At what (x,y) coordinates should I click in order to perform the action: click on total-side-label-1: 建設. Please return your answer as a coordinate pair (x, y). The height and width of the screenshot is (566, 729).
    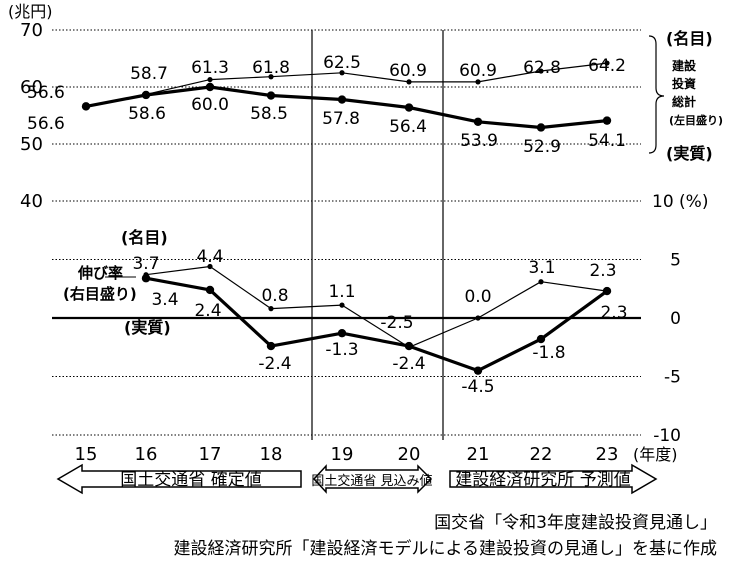
    Looking at the image, I should click on (684, 65).